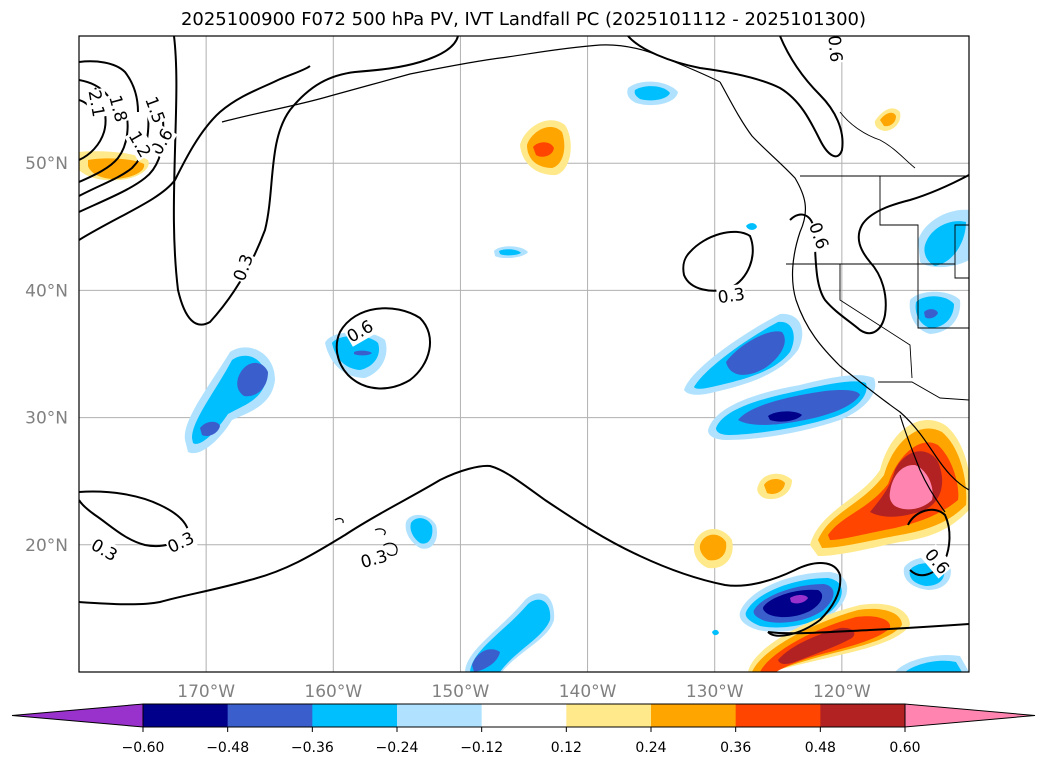 The image size is (1047, 765). I want to click on contour-label: 0.6, so click(834, 48).